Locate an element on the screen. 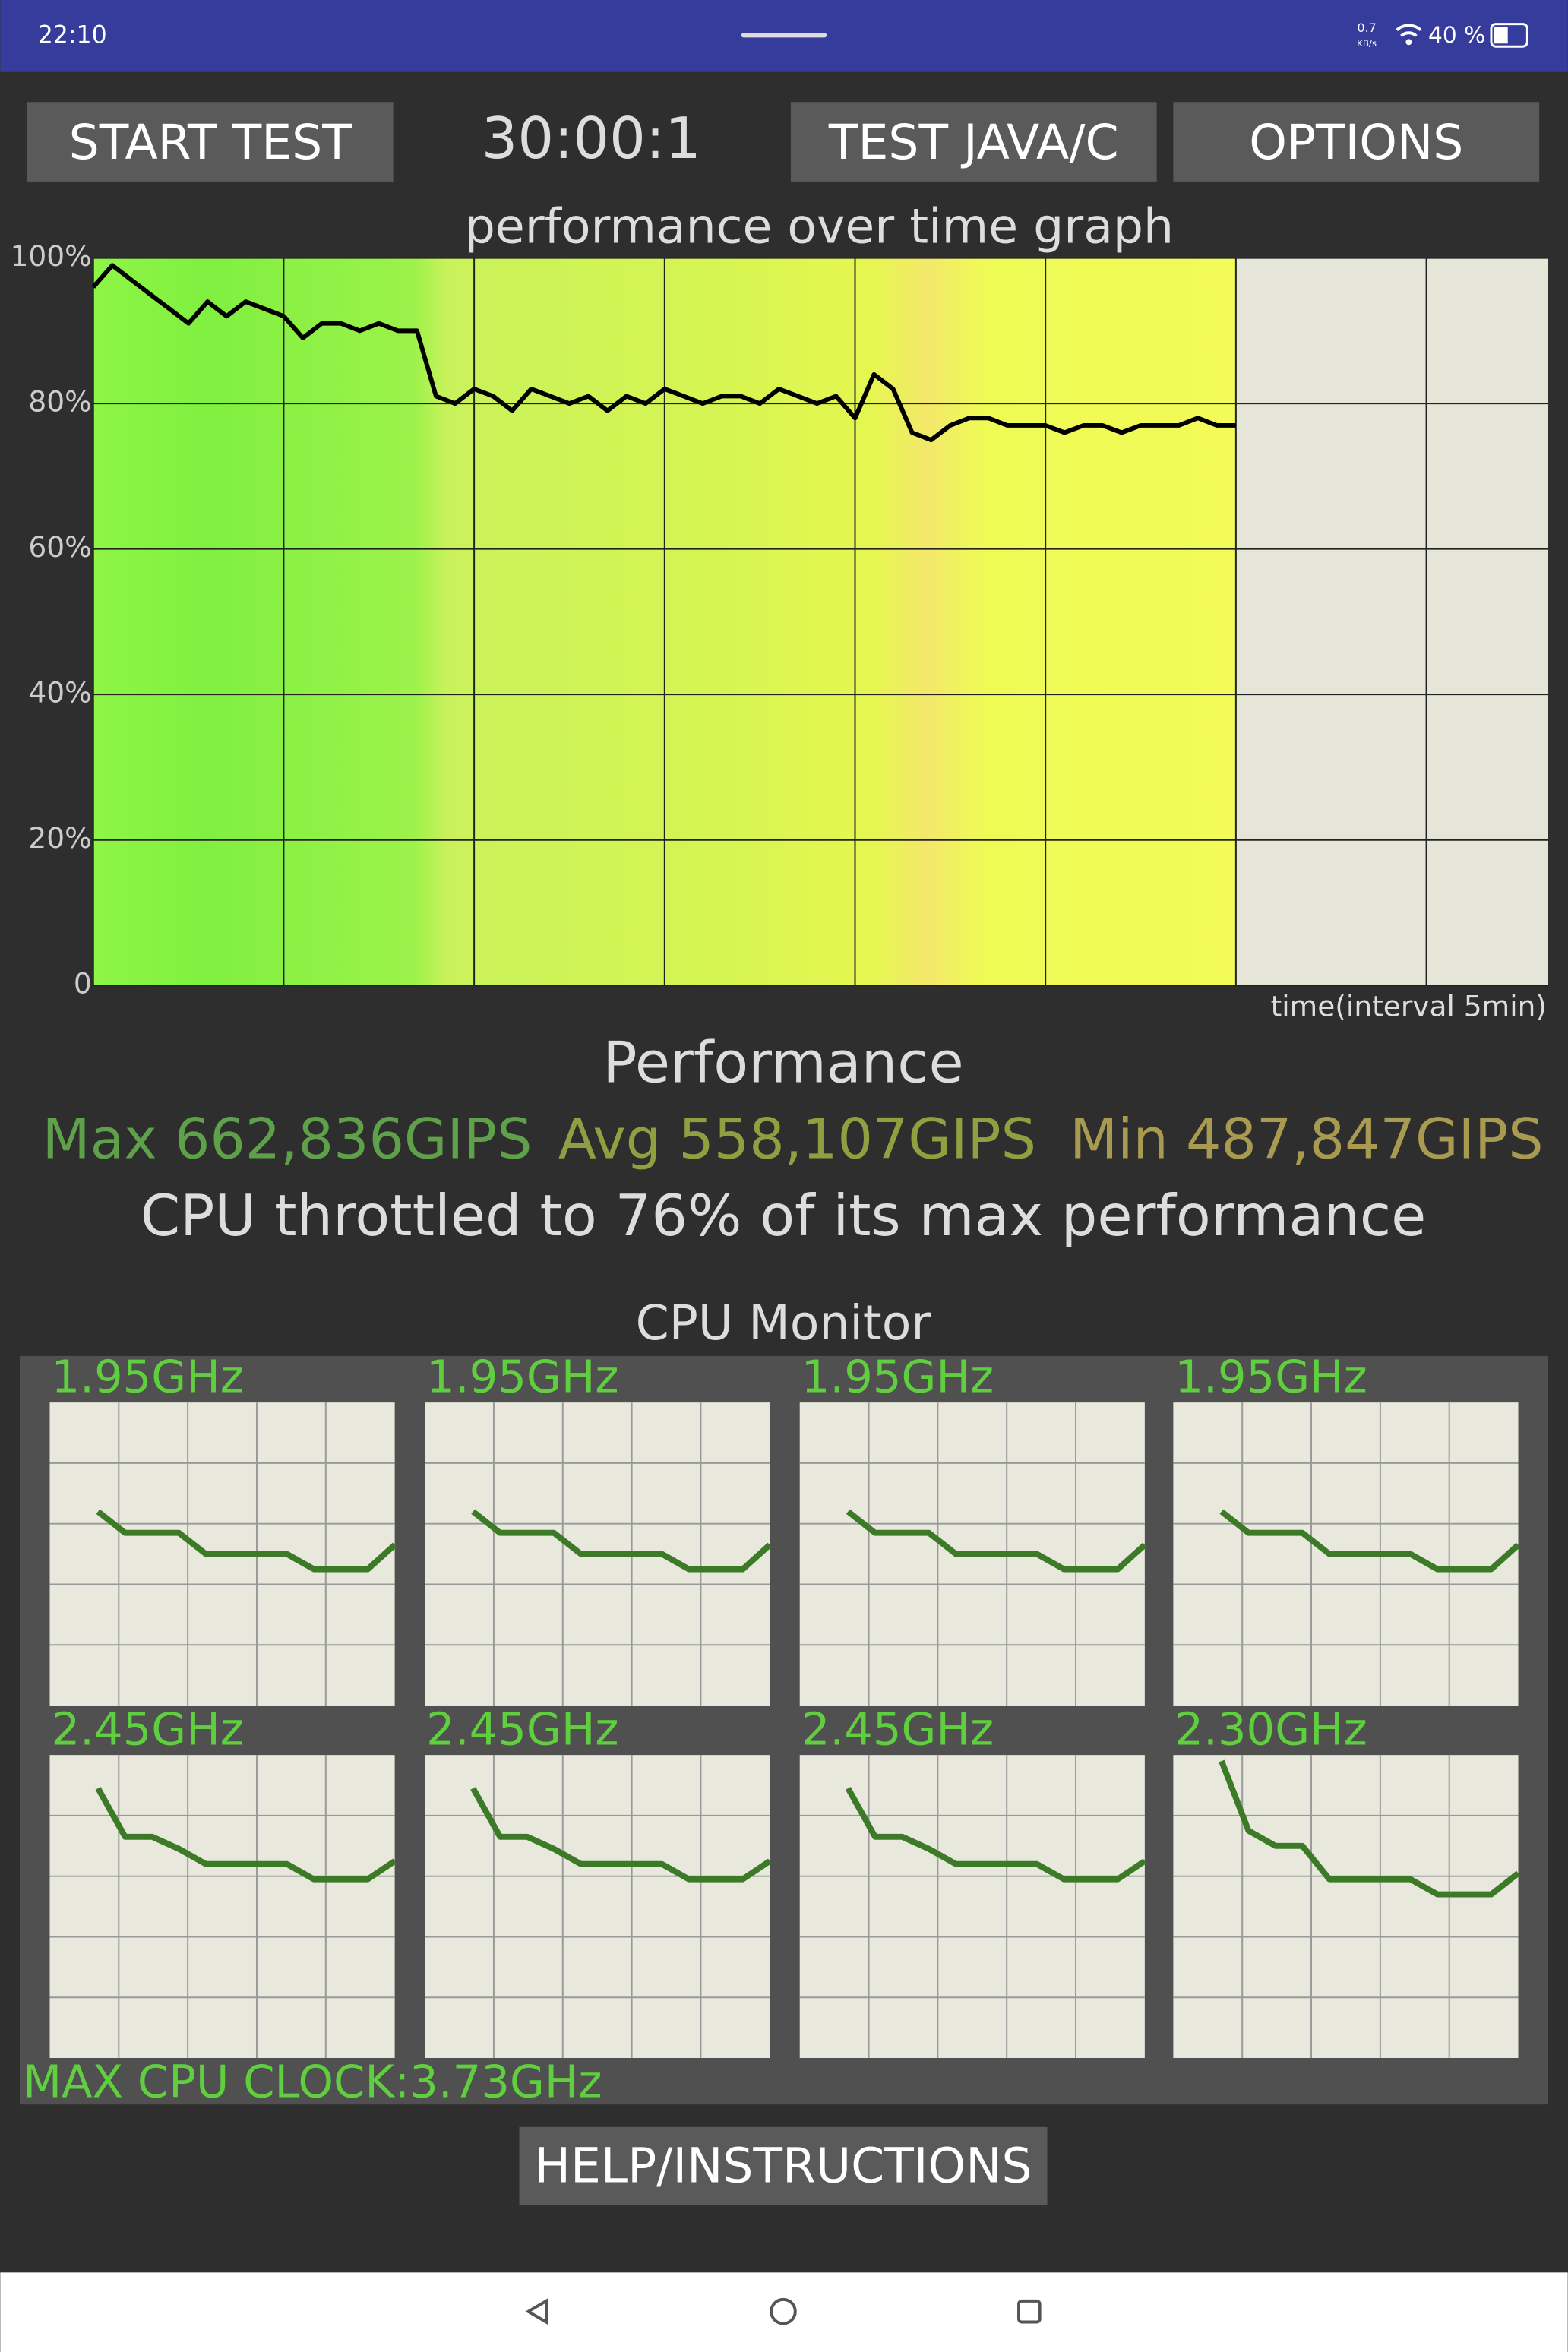 This screenshot has width=1568, height=2352. y-tick-label: 60% is located at coordinates (59, 547).